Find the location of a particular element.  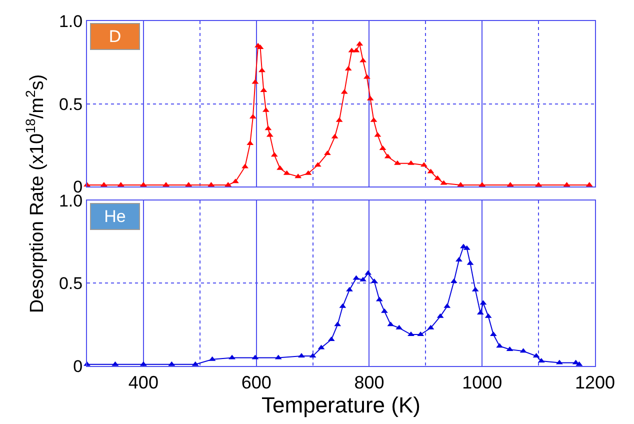

x-tick-label: 1000 is located at coordinates (482, 382).